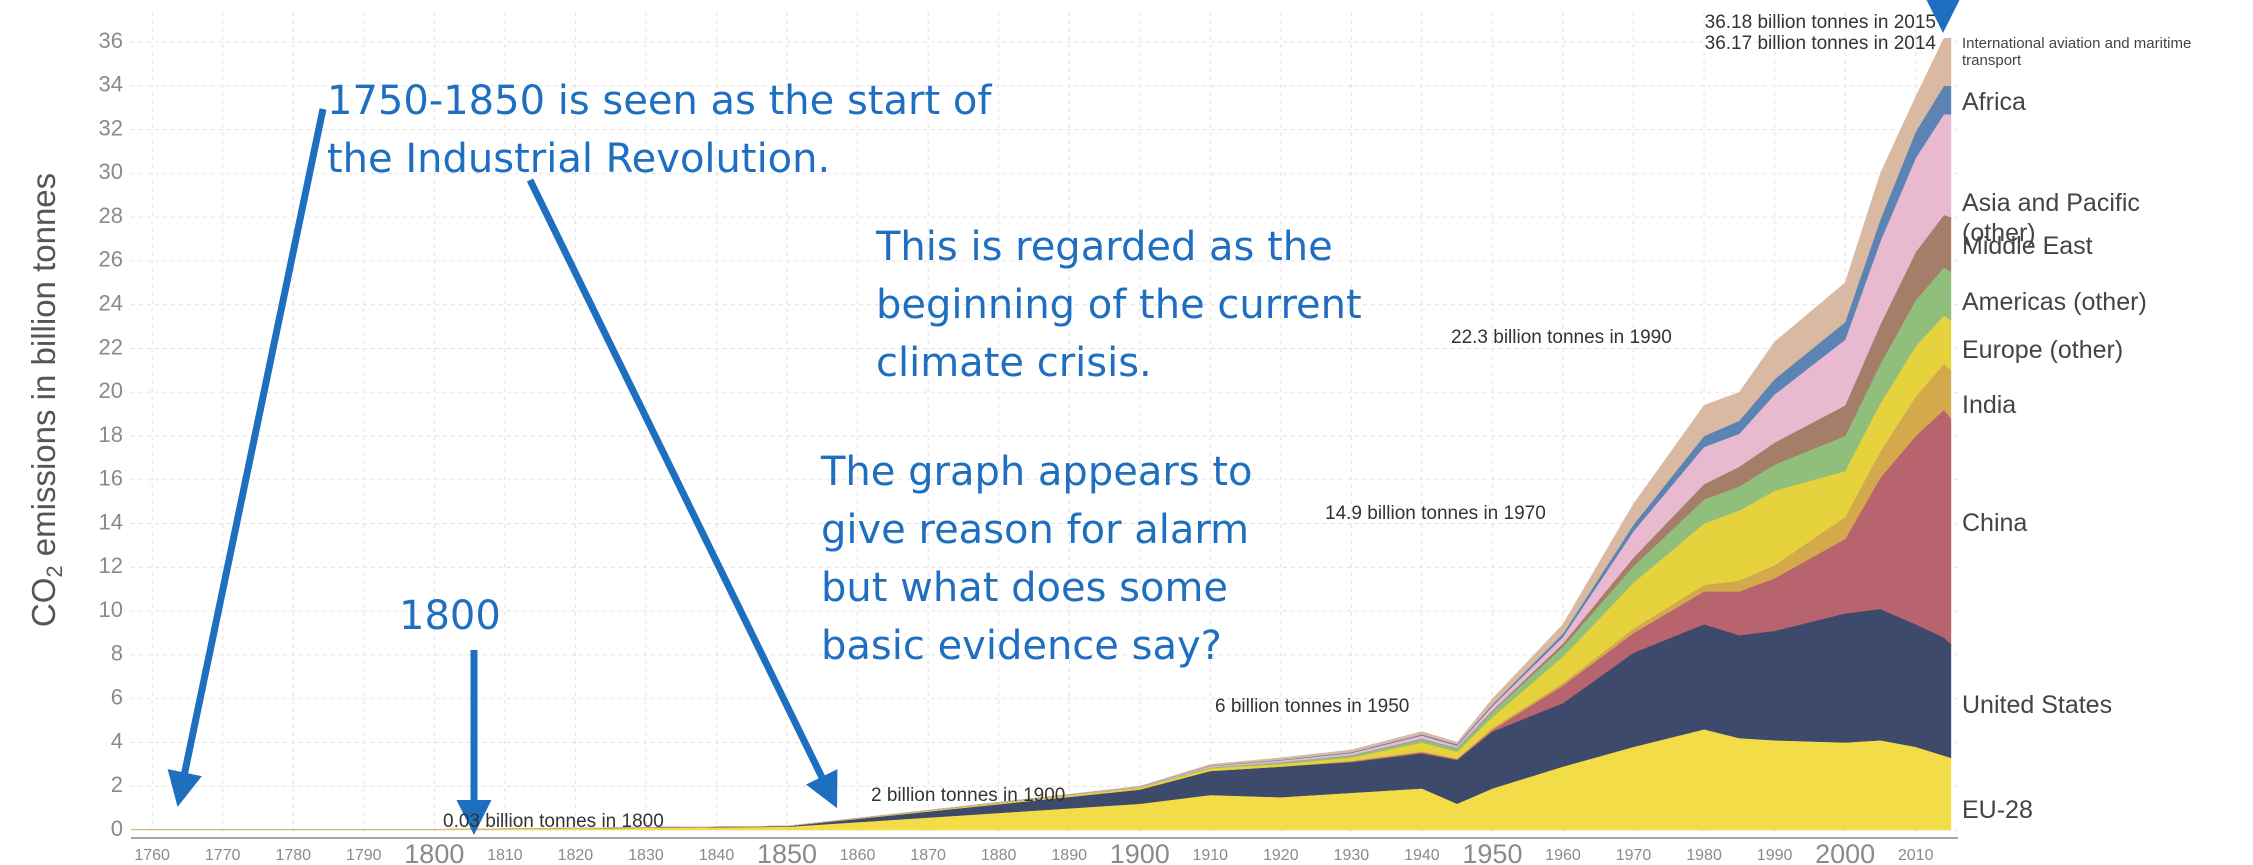 The height and width of the screenshot is (865, 2253). Describe the element at coordinates (111, 478) in the screenshot. I see `y-tick-label: 16` at that location.